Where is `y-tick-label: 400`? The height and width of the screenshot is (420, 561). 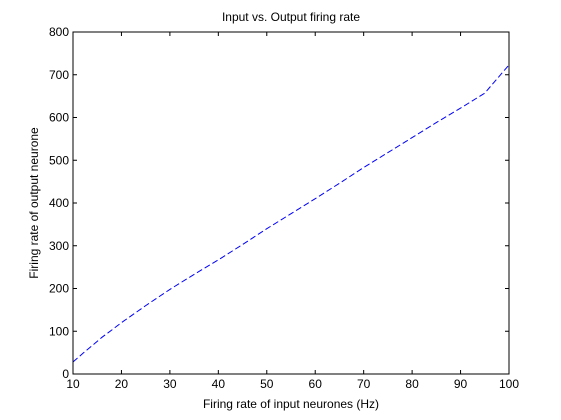
y-tick-label: 400 is located at coordinates (59, 203).